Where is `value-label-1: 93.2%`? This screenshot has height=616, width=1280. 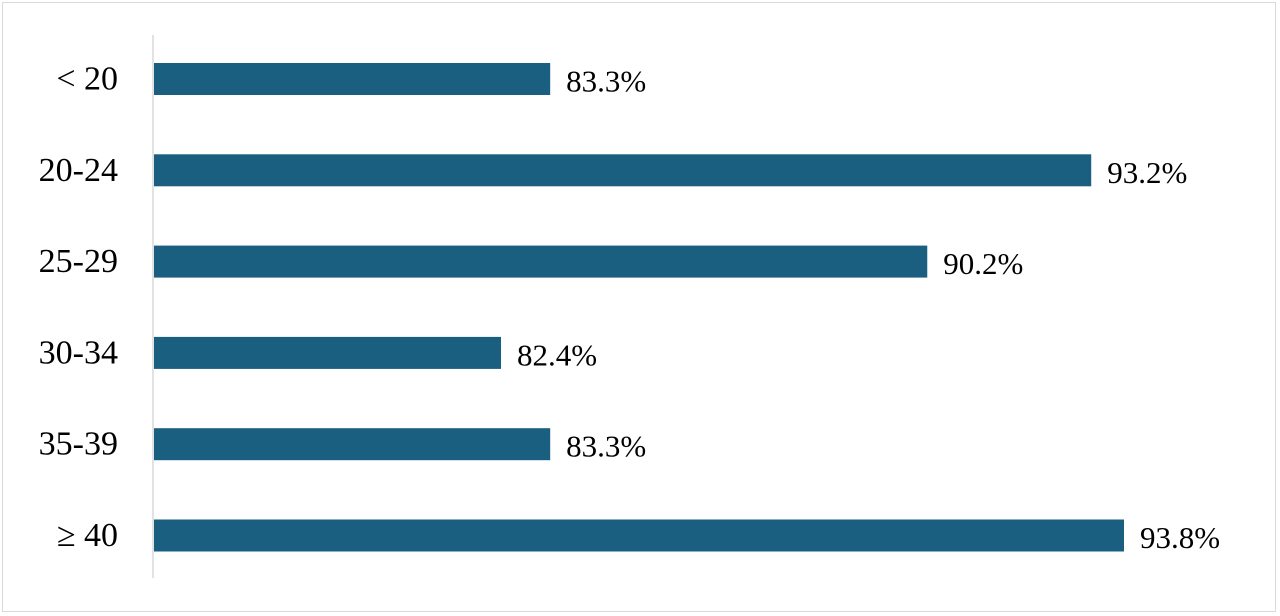 value-label-1: 93.2% is located at coordinates (1147, 172).